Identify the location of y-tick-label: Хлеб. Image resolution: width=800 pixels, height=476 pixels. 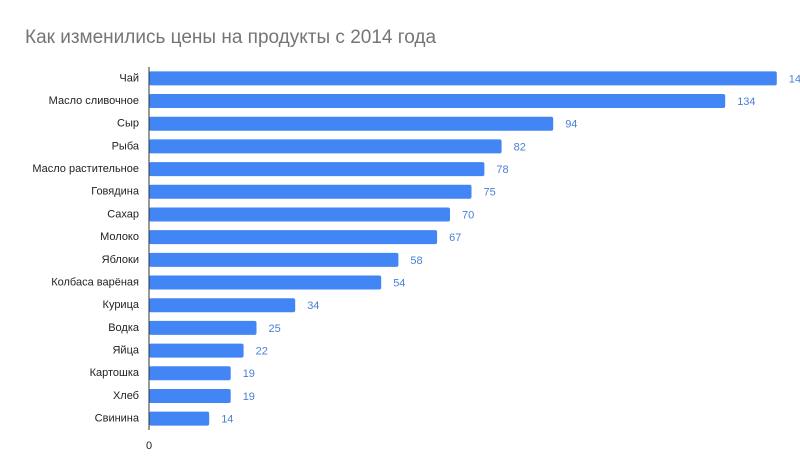
(126, 396).